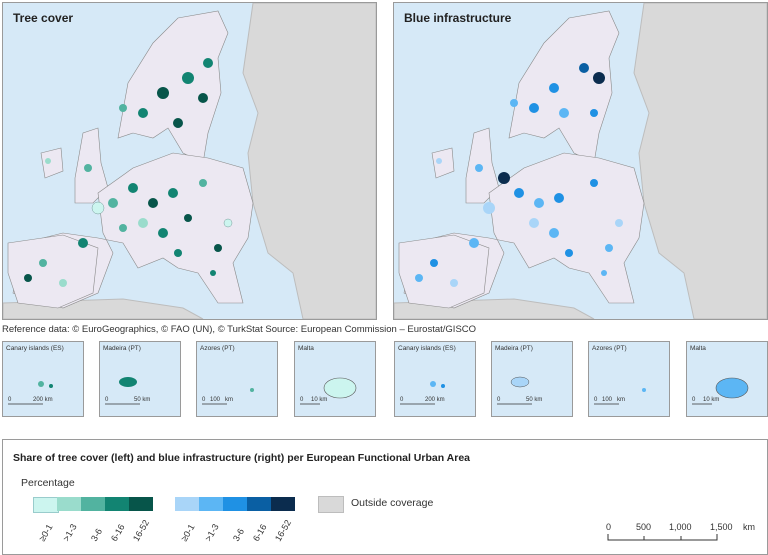 Image resolution: width=768 pixels, height=555 pixels. Describe the element at coordinates (97, 534) in the screenshot. I see `tree-class-label-3: 3-6` at that location.